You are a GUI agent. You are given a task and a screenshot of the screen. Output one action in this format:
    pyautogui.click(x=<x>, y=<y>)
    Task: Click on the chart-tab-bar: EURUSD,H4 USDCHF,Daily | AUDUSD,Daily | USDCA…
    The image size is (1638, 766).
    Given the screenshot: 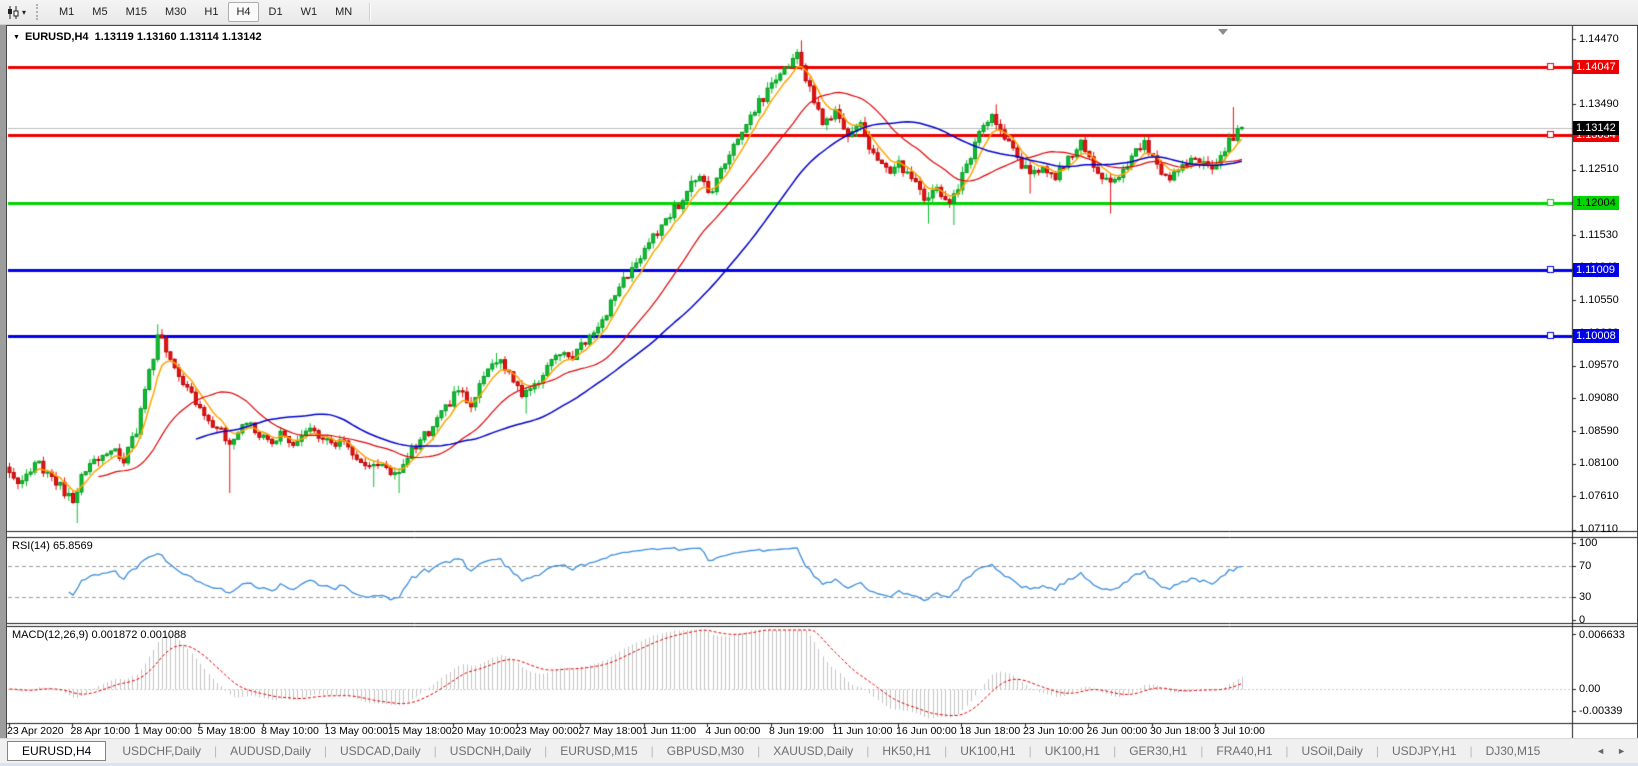 What is the action you would take?
    pyautogui.click(x=819, y=750)
    